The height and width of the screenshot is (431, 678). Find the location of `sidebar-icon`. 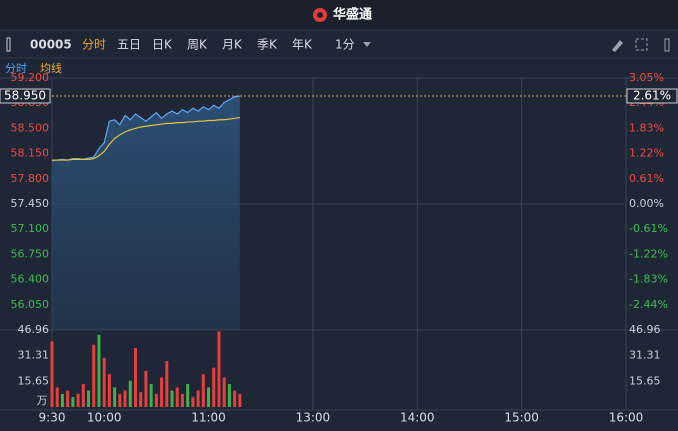

sidebar-icon is located at coordinates (8, 44).